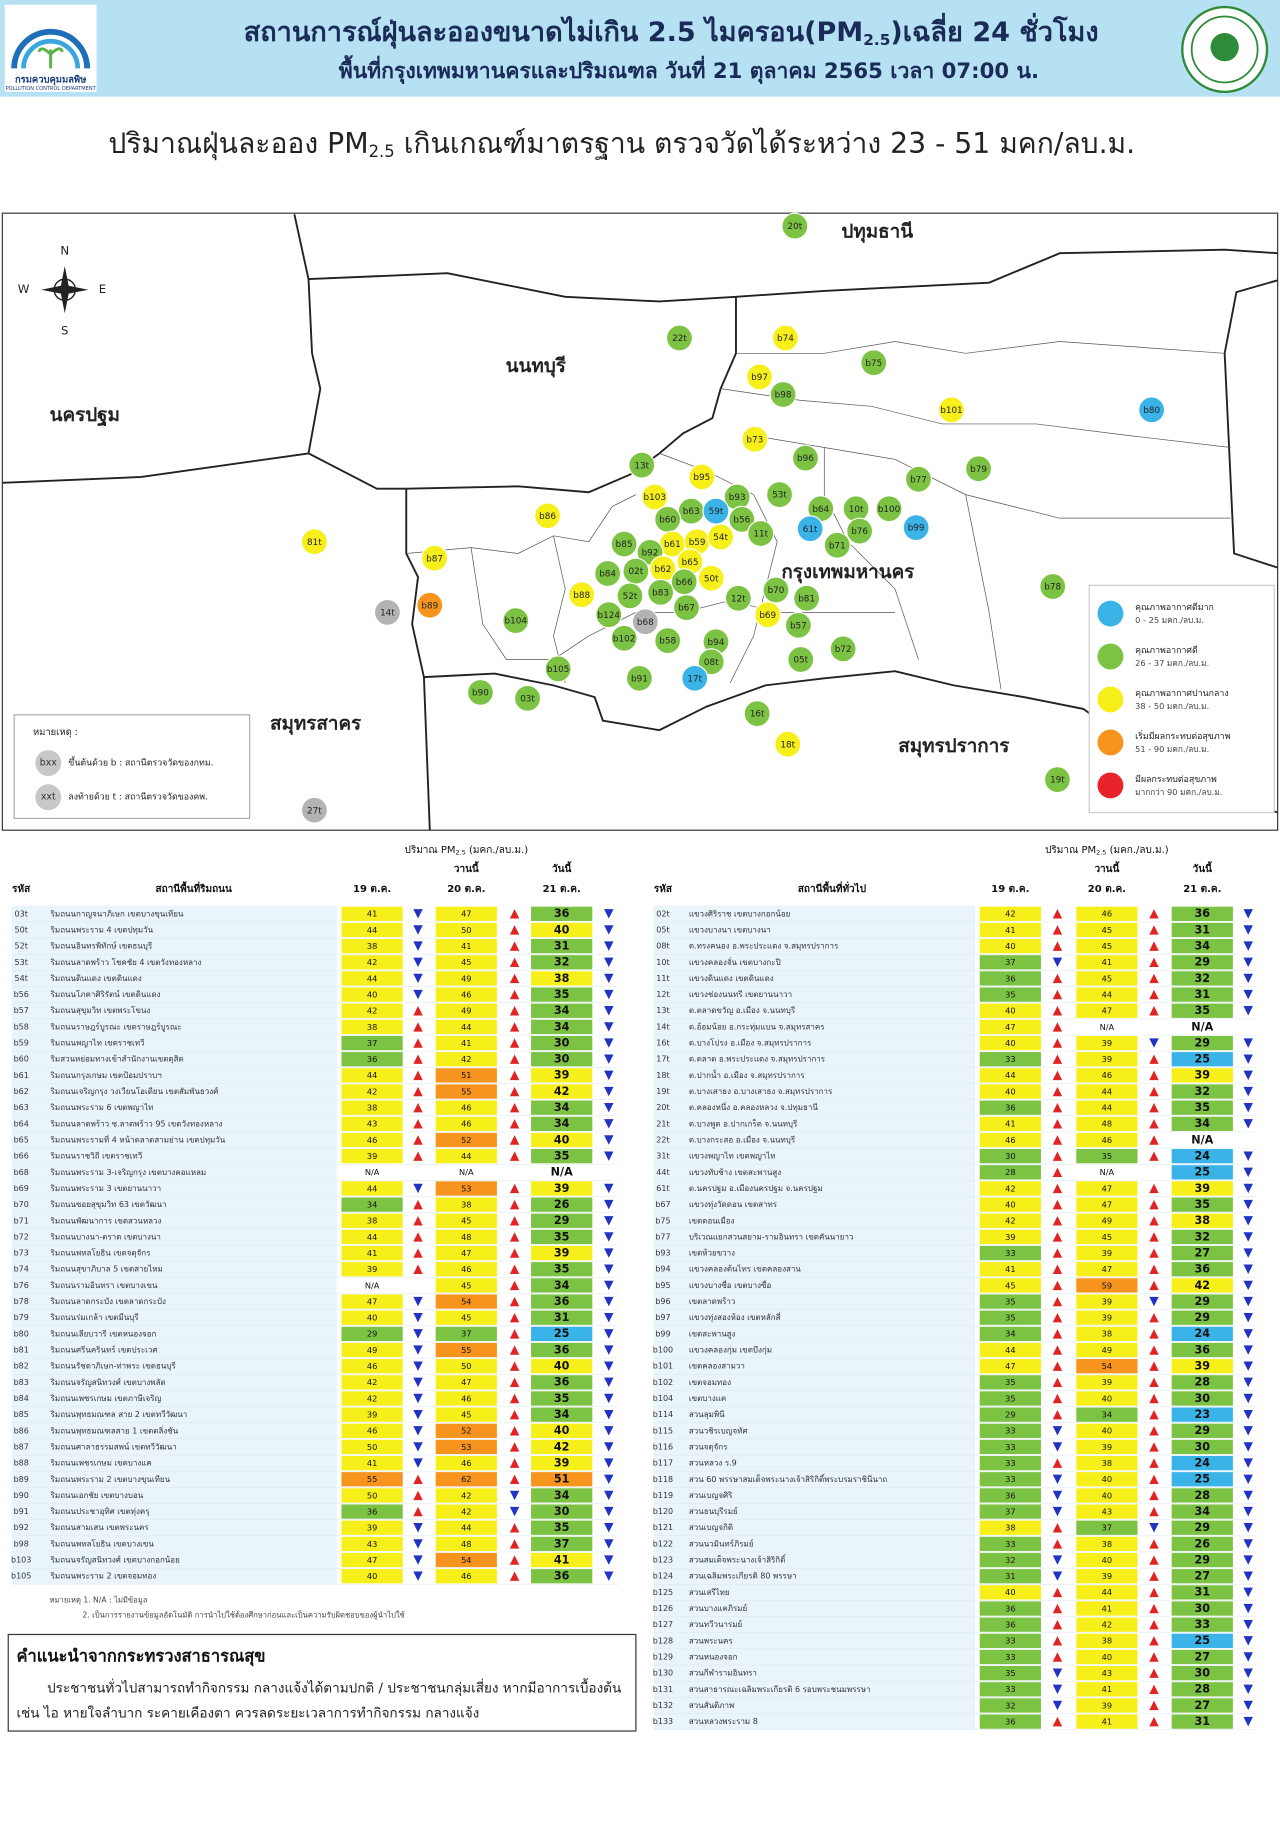 Image resolution: width=1280 pixels, height=1846 pixels. I want to click on measure-header-part: ปริมาณ PM, so click(429, 850).